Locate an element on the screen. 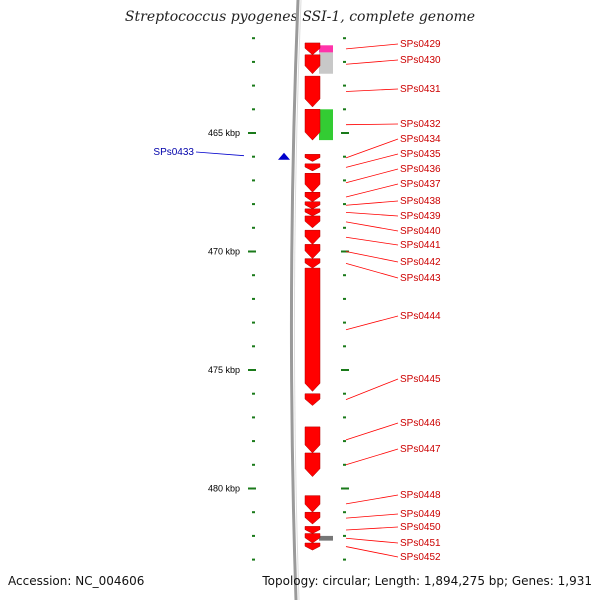 Image resolution: width=600 pixels, height=600 pixels. feature-blocks is located at coordinates (326, 293).